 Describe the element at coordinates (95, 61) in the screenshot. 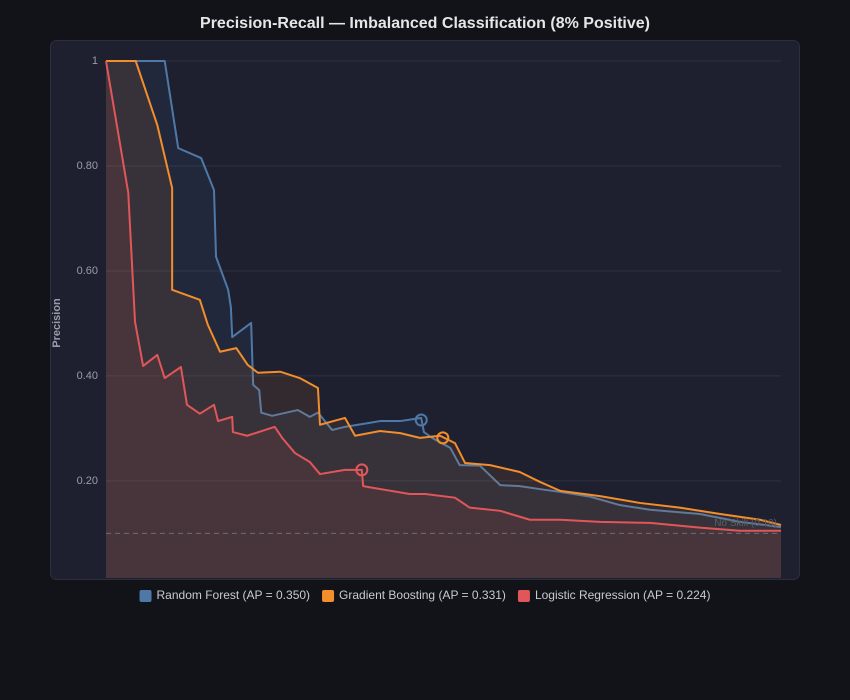

I see `y-tick-label: 1` at that location.